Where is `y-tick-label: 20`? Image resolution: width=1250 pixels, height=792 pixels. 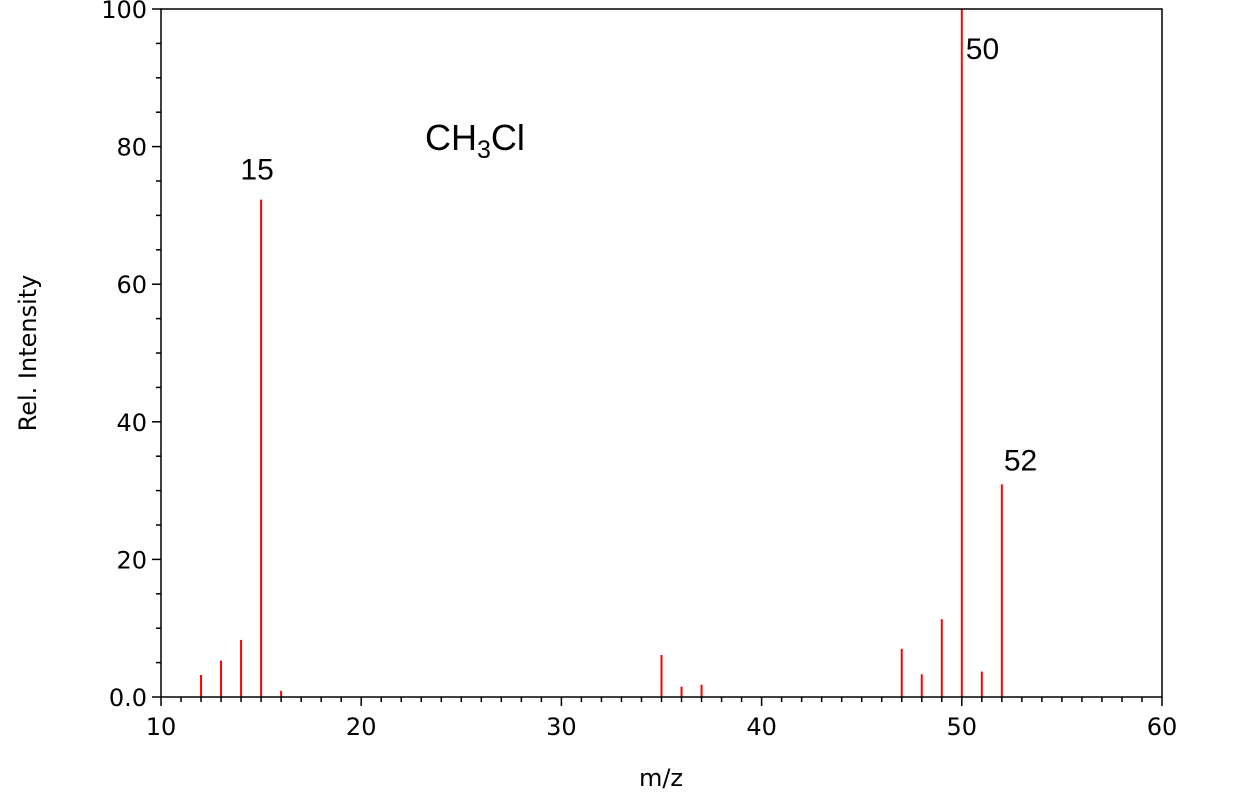
y-tick-label: 20 is located at coordinates (131, 560).